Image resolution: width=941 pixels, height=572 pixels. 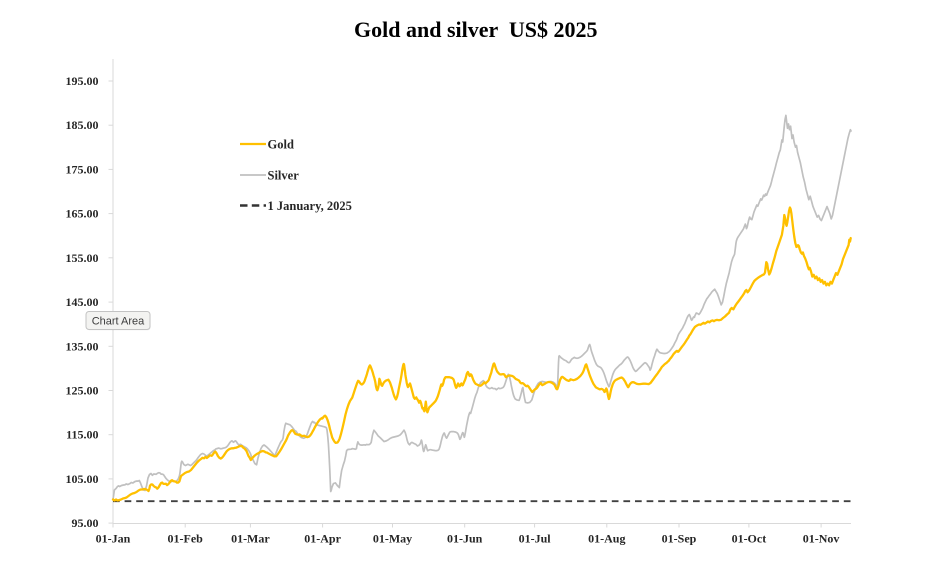 I want to click on svg-text: 185.00, so click(x=82, y=125).